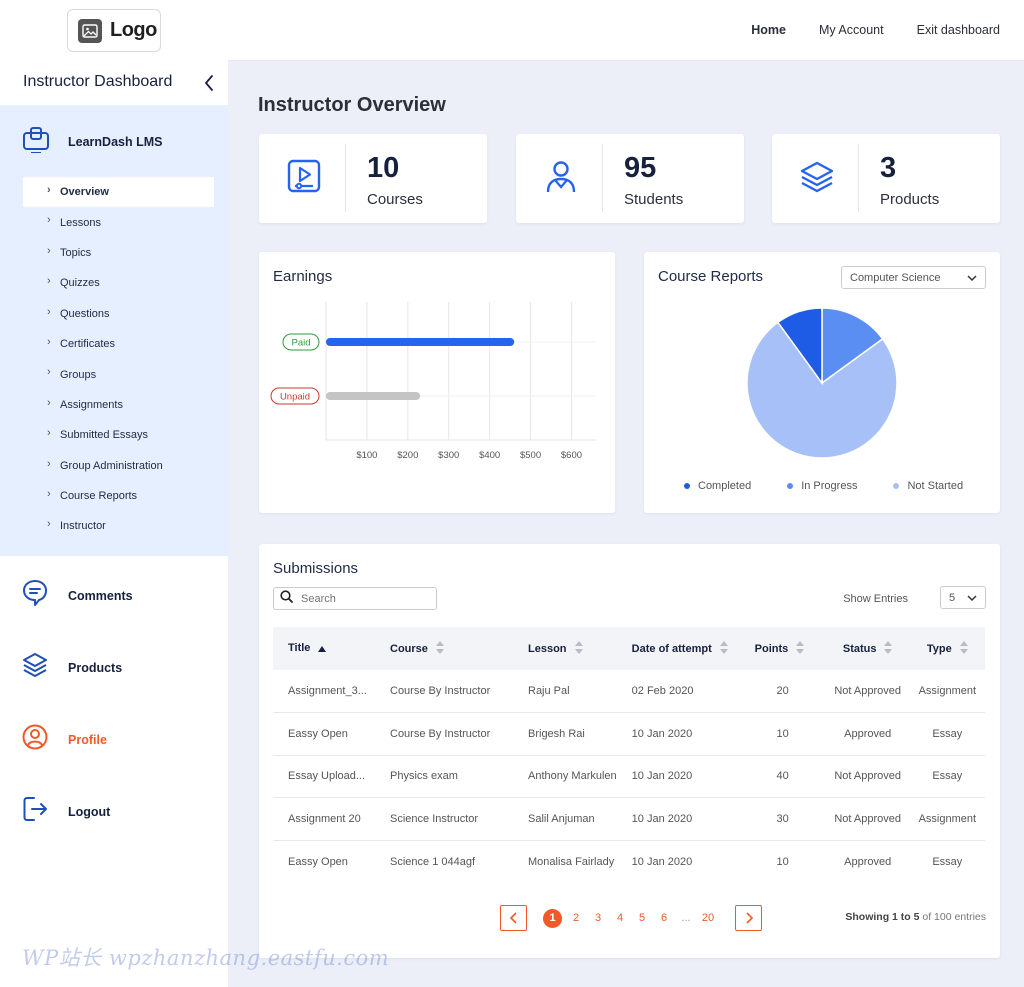 The image size is (1024, 987). What do you see at coordinates (947, 818) in the screenshot?
I see `cell-type: Assignment` at bounding box center [947, 818].